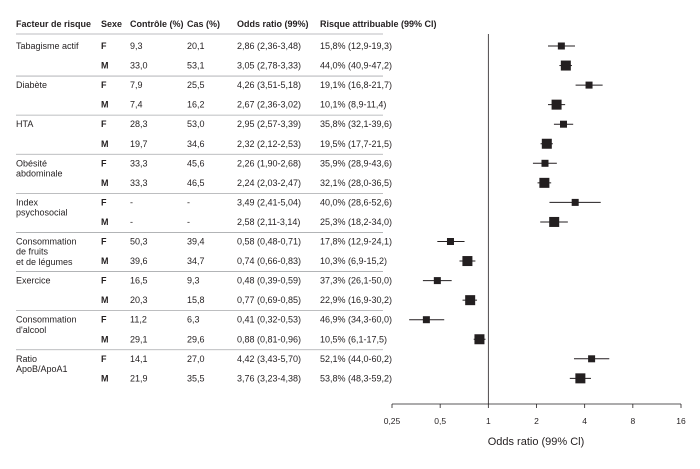  I want to click on control-cell: 33,3, so click(139, 183).